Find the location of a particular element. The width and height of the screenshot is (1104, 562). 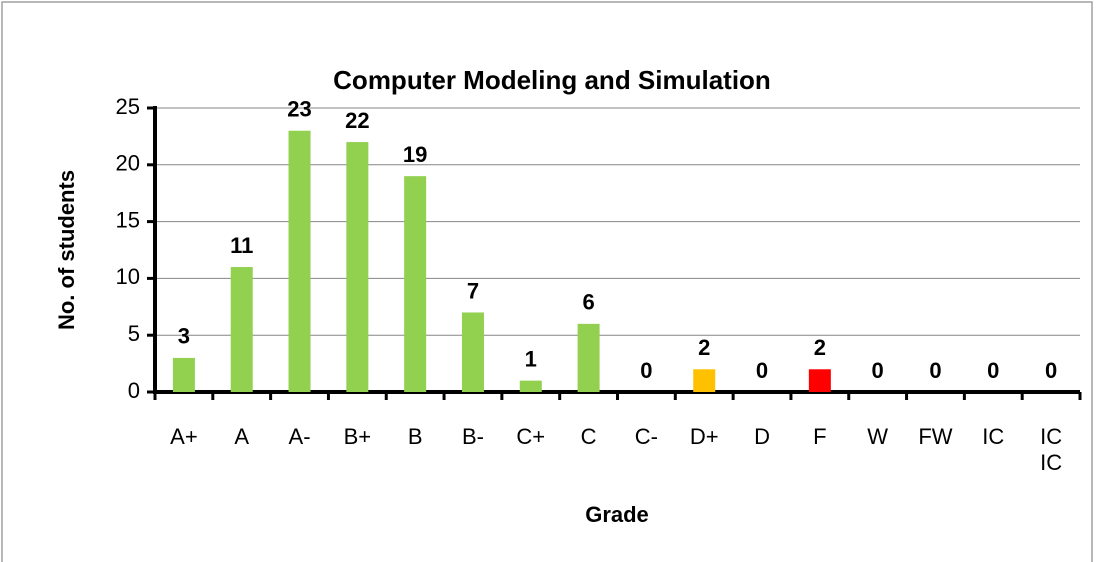

x-tick-label: A+ is located at coordinates (184, 436).